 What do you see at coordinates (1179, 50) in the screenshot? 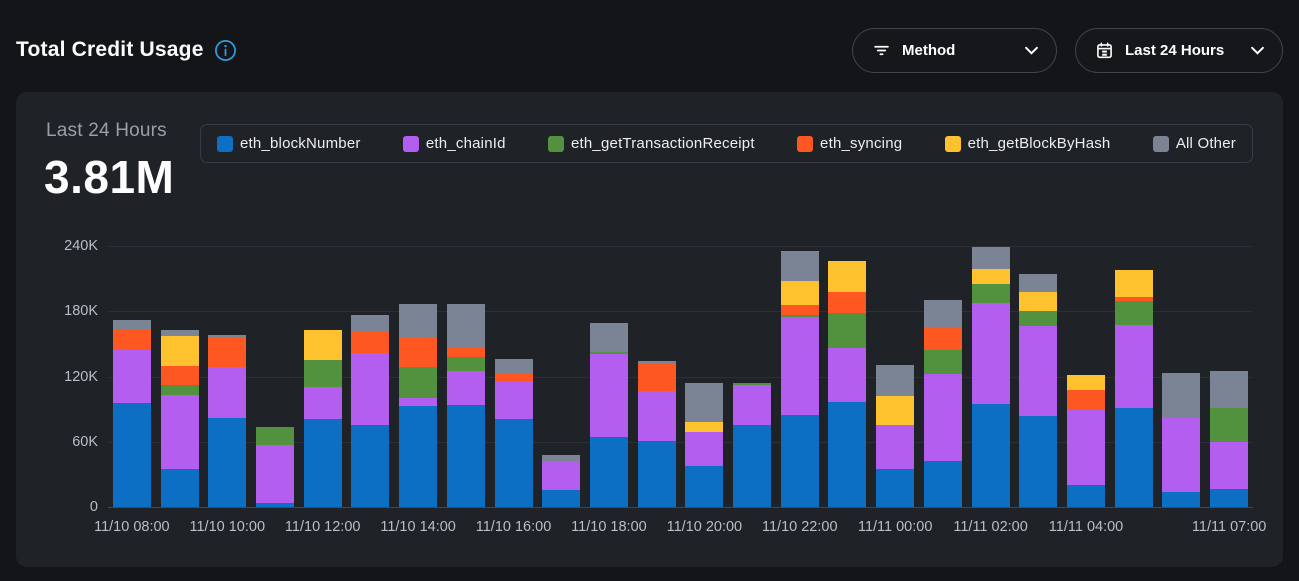
I see `date-range-dropdown: Last 24 Hours` at bounding box center [1179, 50].